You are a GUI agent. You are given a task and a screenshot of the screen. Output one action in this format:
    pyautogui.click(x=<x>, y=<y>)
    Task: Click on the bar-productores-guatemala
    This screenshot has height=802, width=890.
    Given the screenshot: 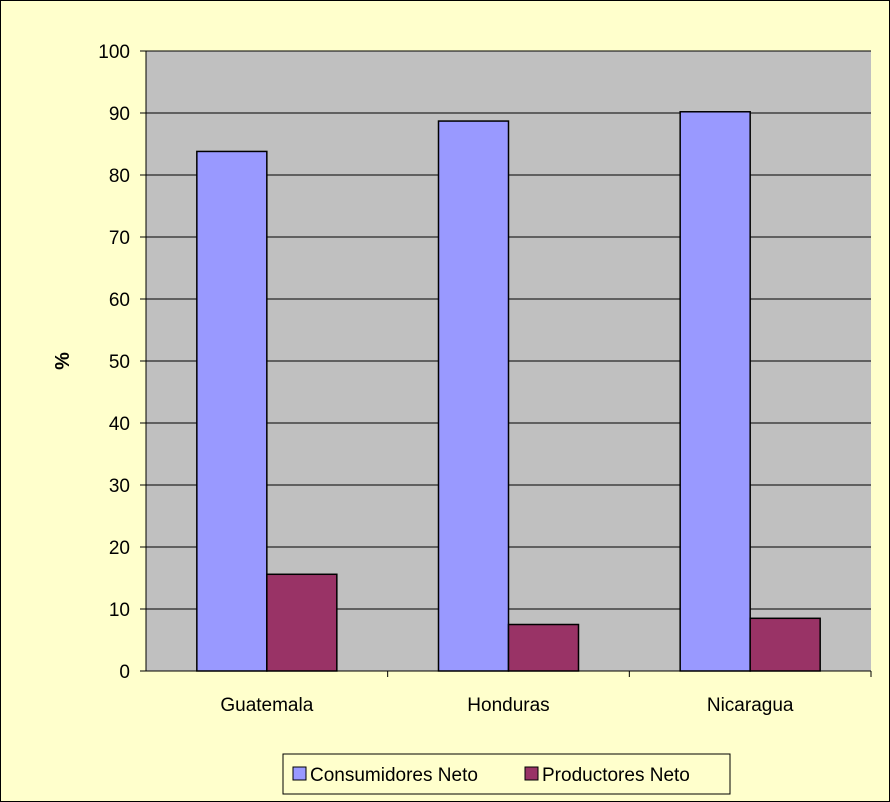 What is the action you would take?
    pyautogui.click(x=302, y=622)
    